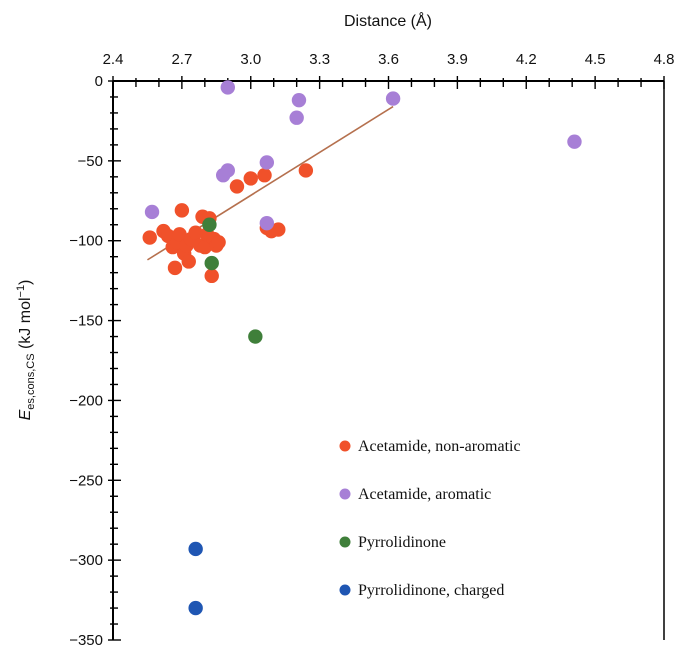  What do you see at coordinates (388, 59) in the screenshot?
I see `x-tick-label: 3.6` at bounding box center [388, 59].